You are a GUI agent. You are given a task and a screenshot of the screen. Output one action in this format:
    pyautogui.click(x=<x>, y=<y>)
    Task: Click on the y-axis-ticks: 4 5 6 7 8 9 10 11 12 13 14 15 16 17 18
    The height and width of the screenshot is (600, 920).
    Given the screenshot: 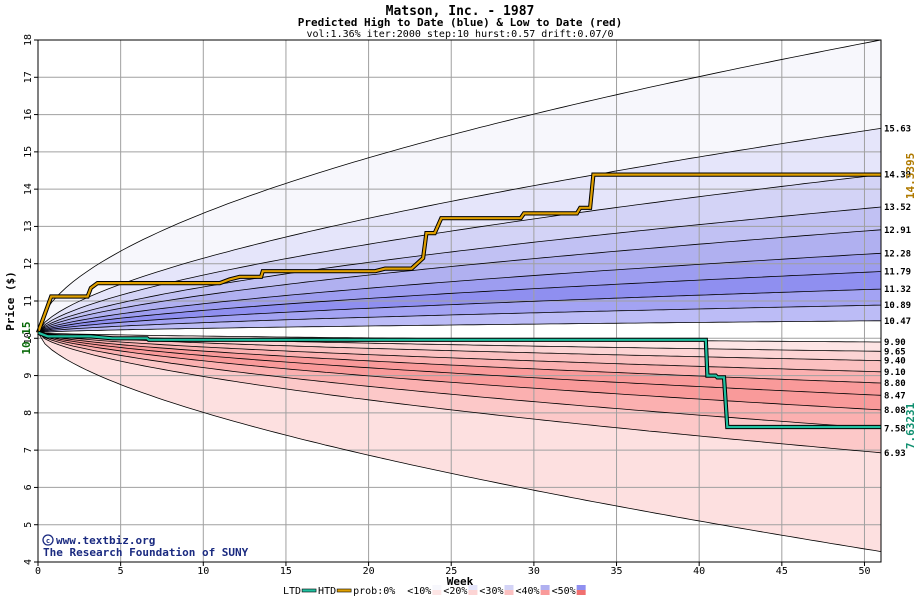 What is the action you would take?
    pyautogui.click(x=30, y=299)
    